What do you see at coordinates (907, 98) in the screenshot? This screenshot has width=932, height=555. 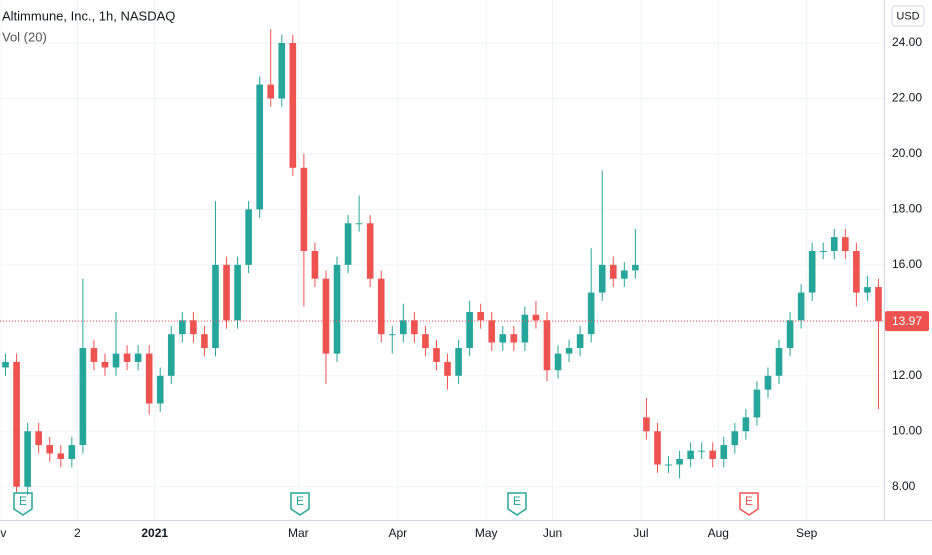 I see `y-tick-label: 22.00` at bounding box center [907, 98].